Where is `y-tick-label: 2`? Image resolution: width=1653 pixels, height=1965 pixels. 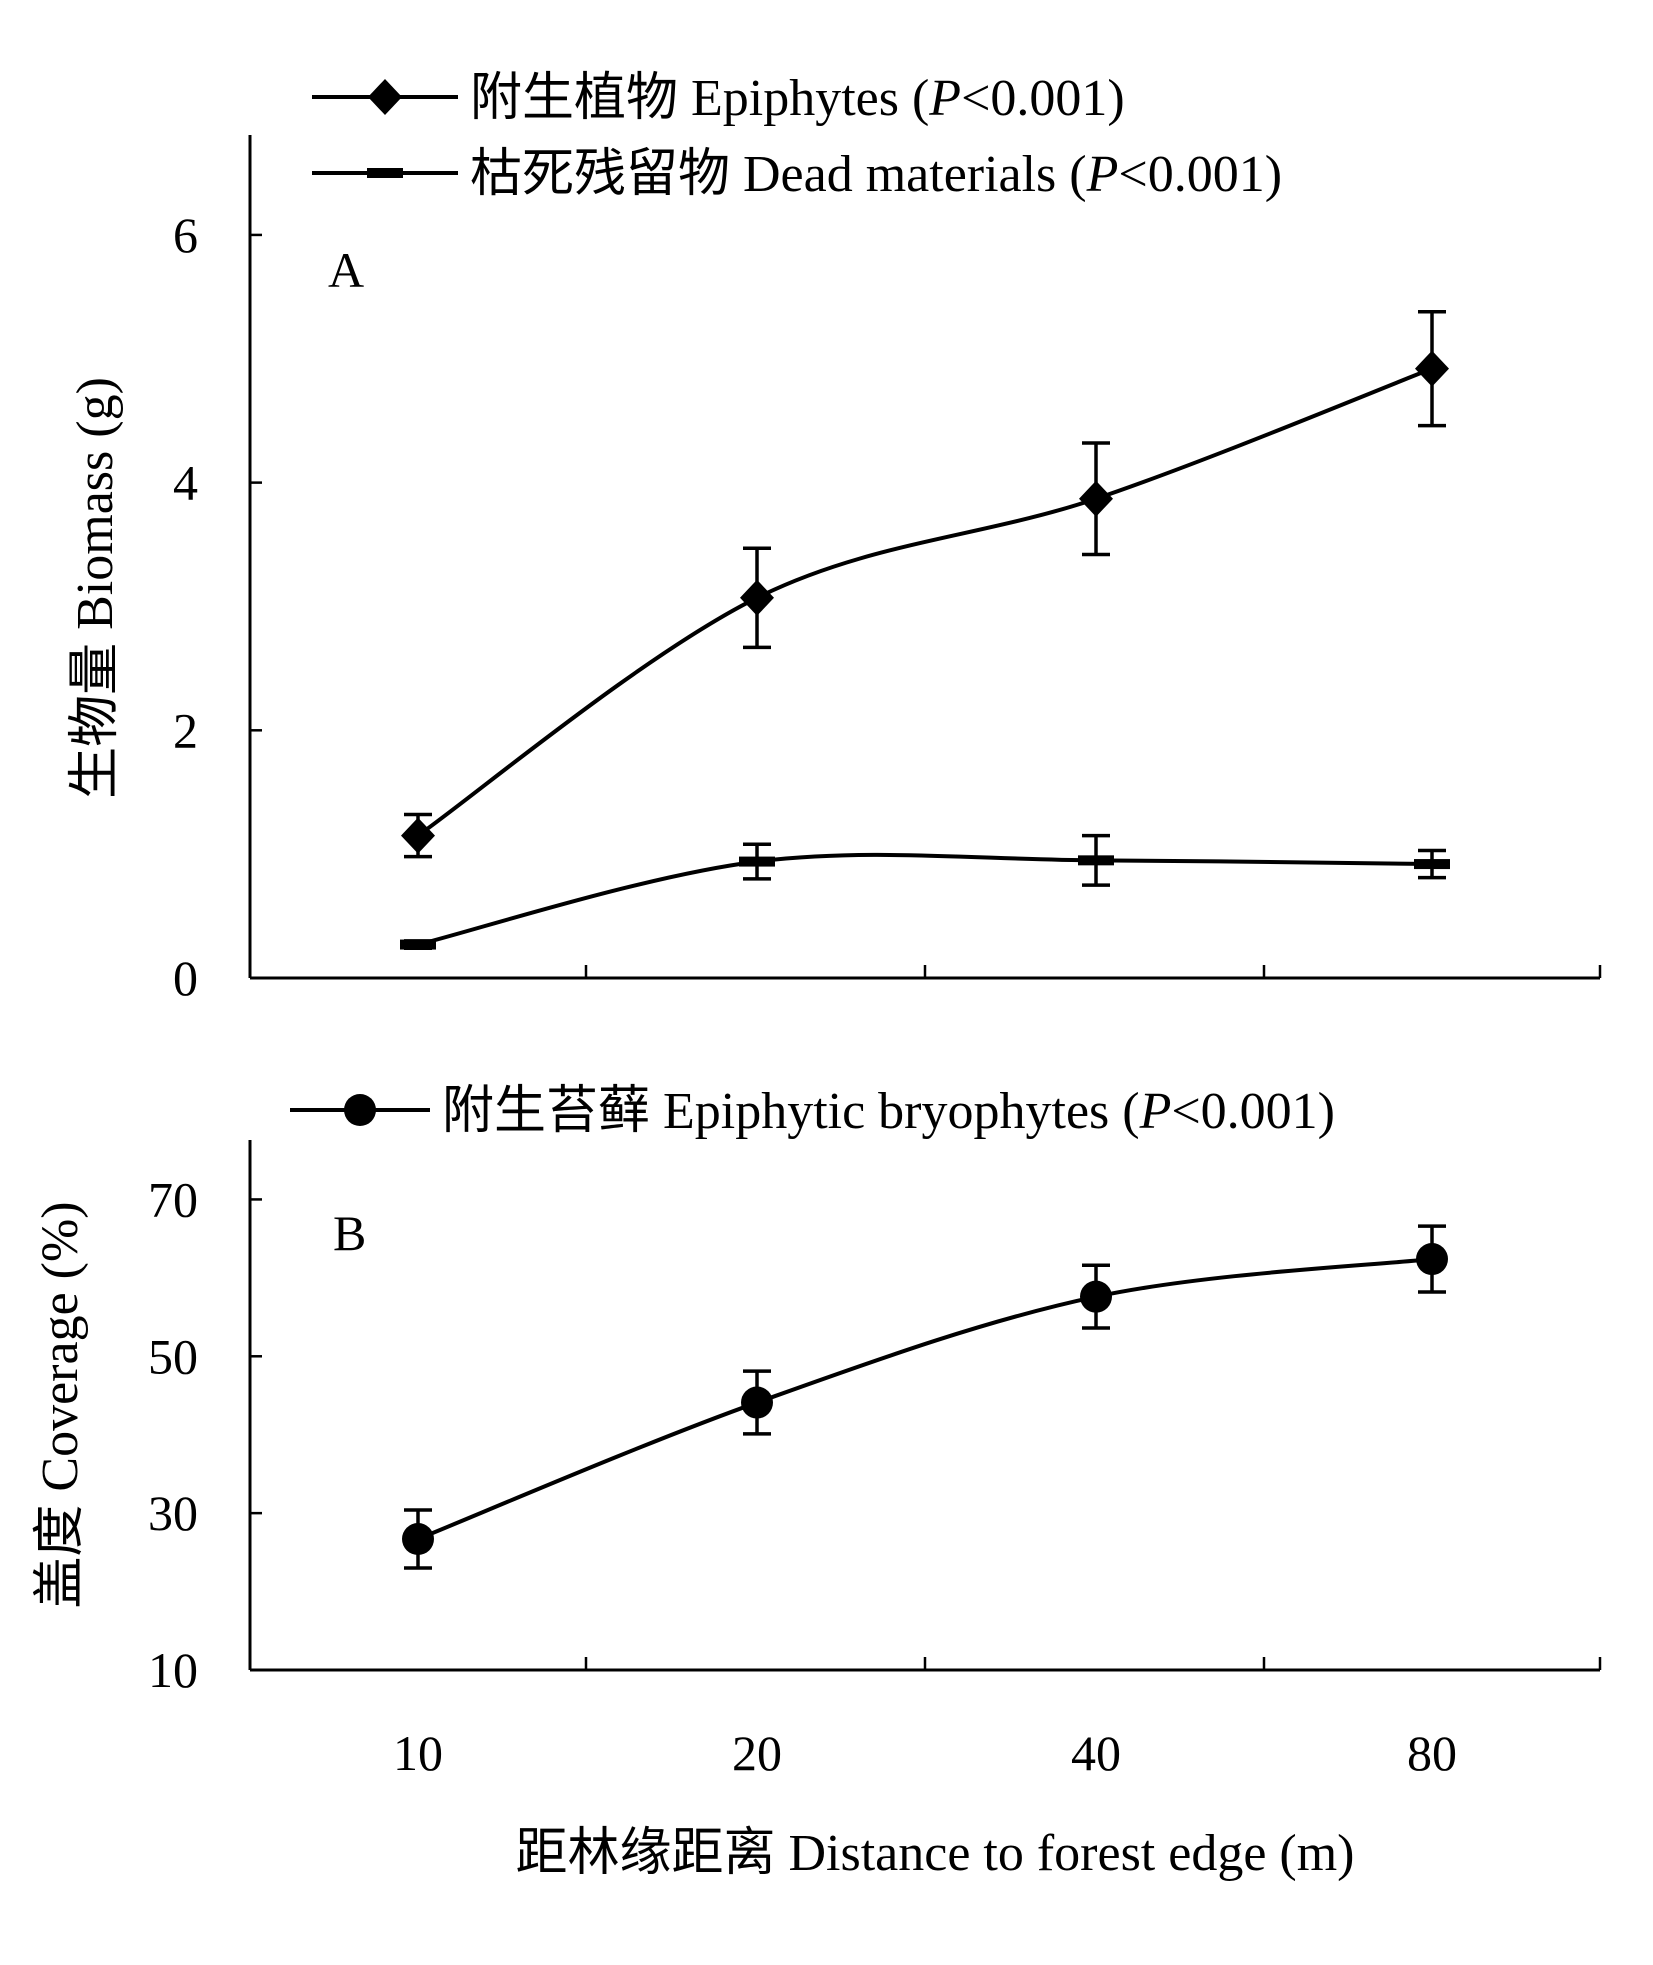 y-tick-label: 2 is located at coordinates (185, 730).